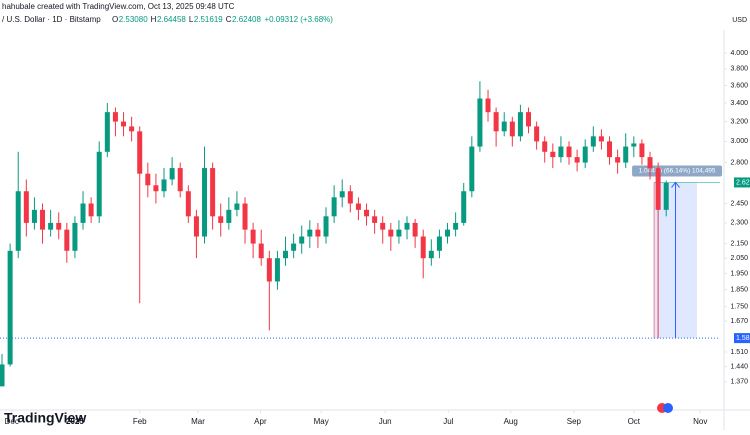  I want to click on y-tick-label: 3.800, so click(739, 69).